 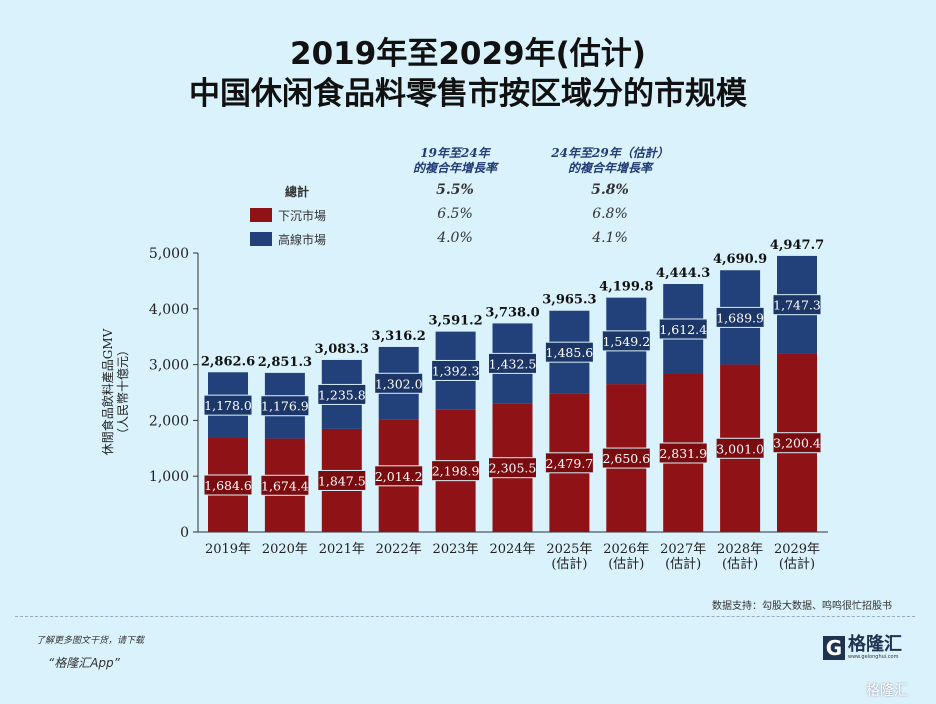 I want to click on logo-text: 格隆汇, so click(x=875, y=644).